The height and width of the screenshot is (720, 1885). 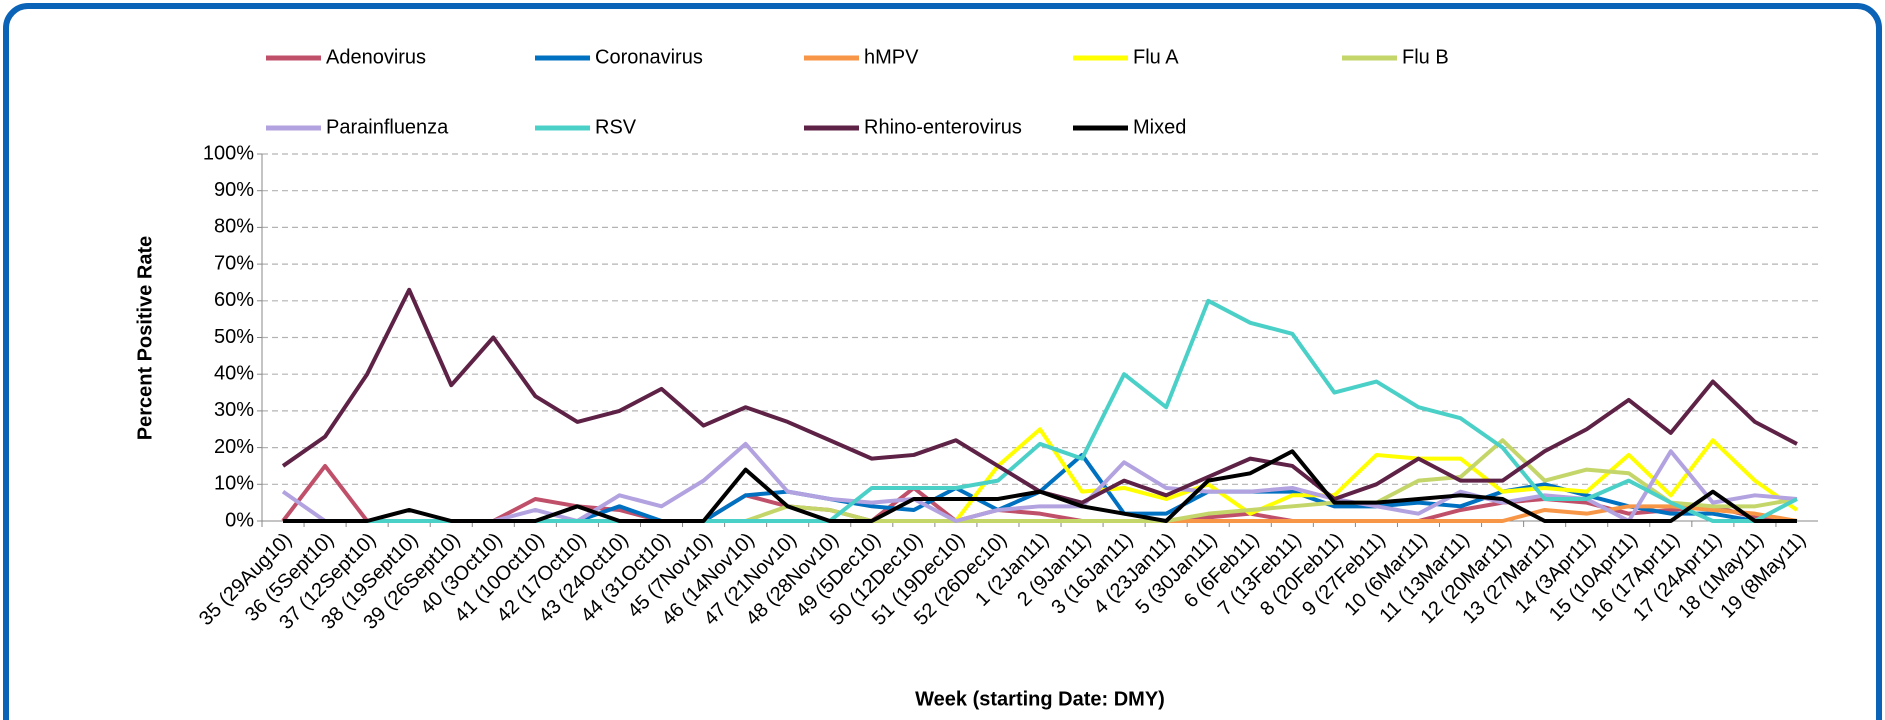 I want to click on y-tick-label: 10%, so click(x=234, y=484).